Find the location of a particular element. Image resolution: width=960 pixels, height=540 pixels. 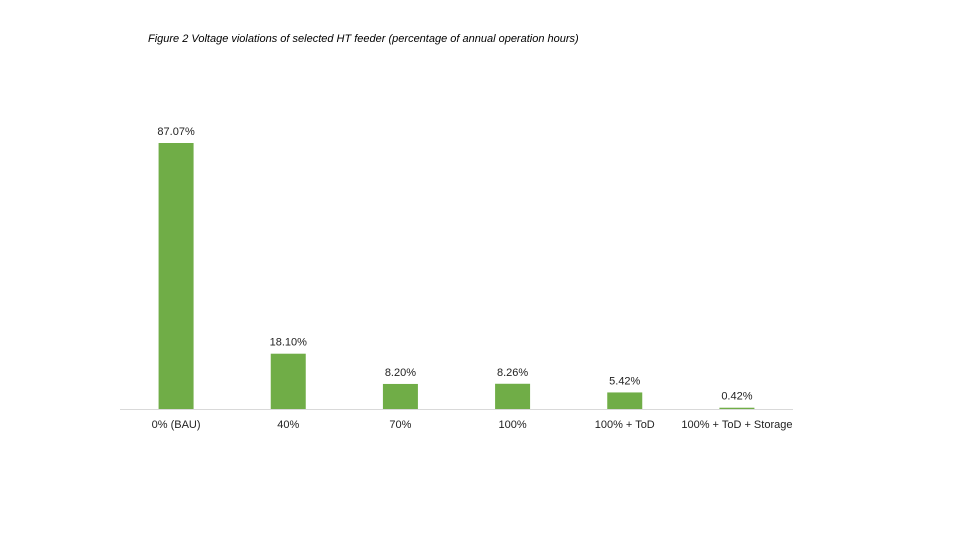

x-tick-label: 70% is located at coordinates (400, 425).